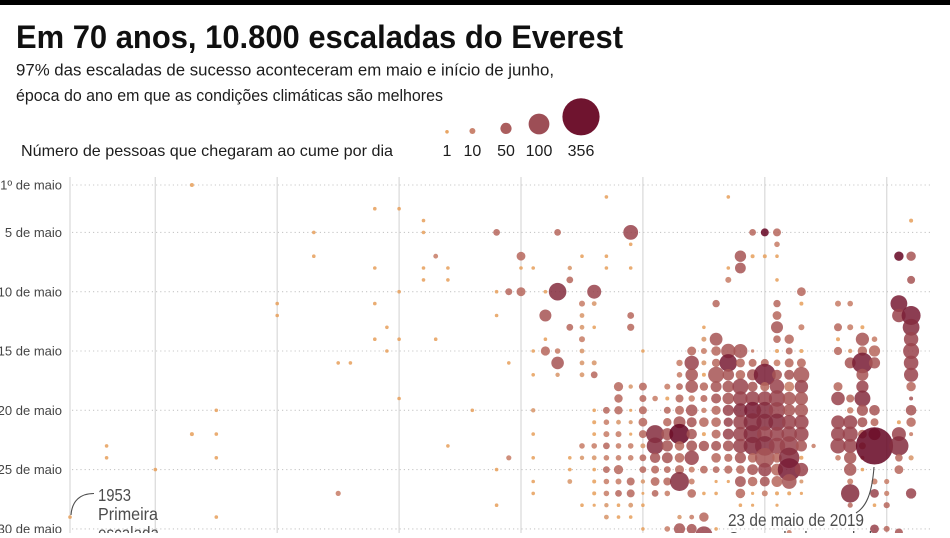  I want to click on svg-text: 20 de maio, so click(31, 410).